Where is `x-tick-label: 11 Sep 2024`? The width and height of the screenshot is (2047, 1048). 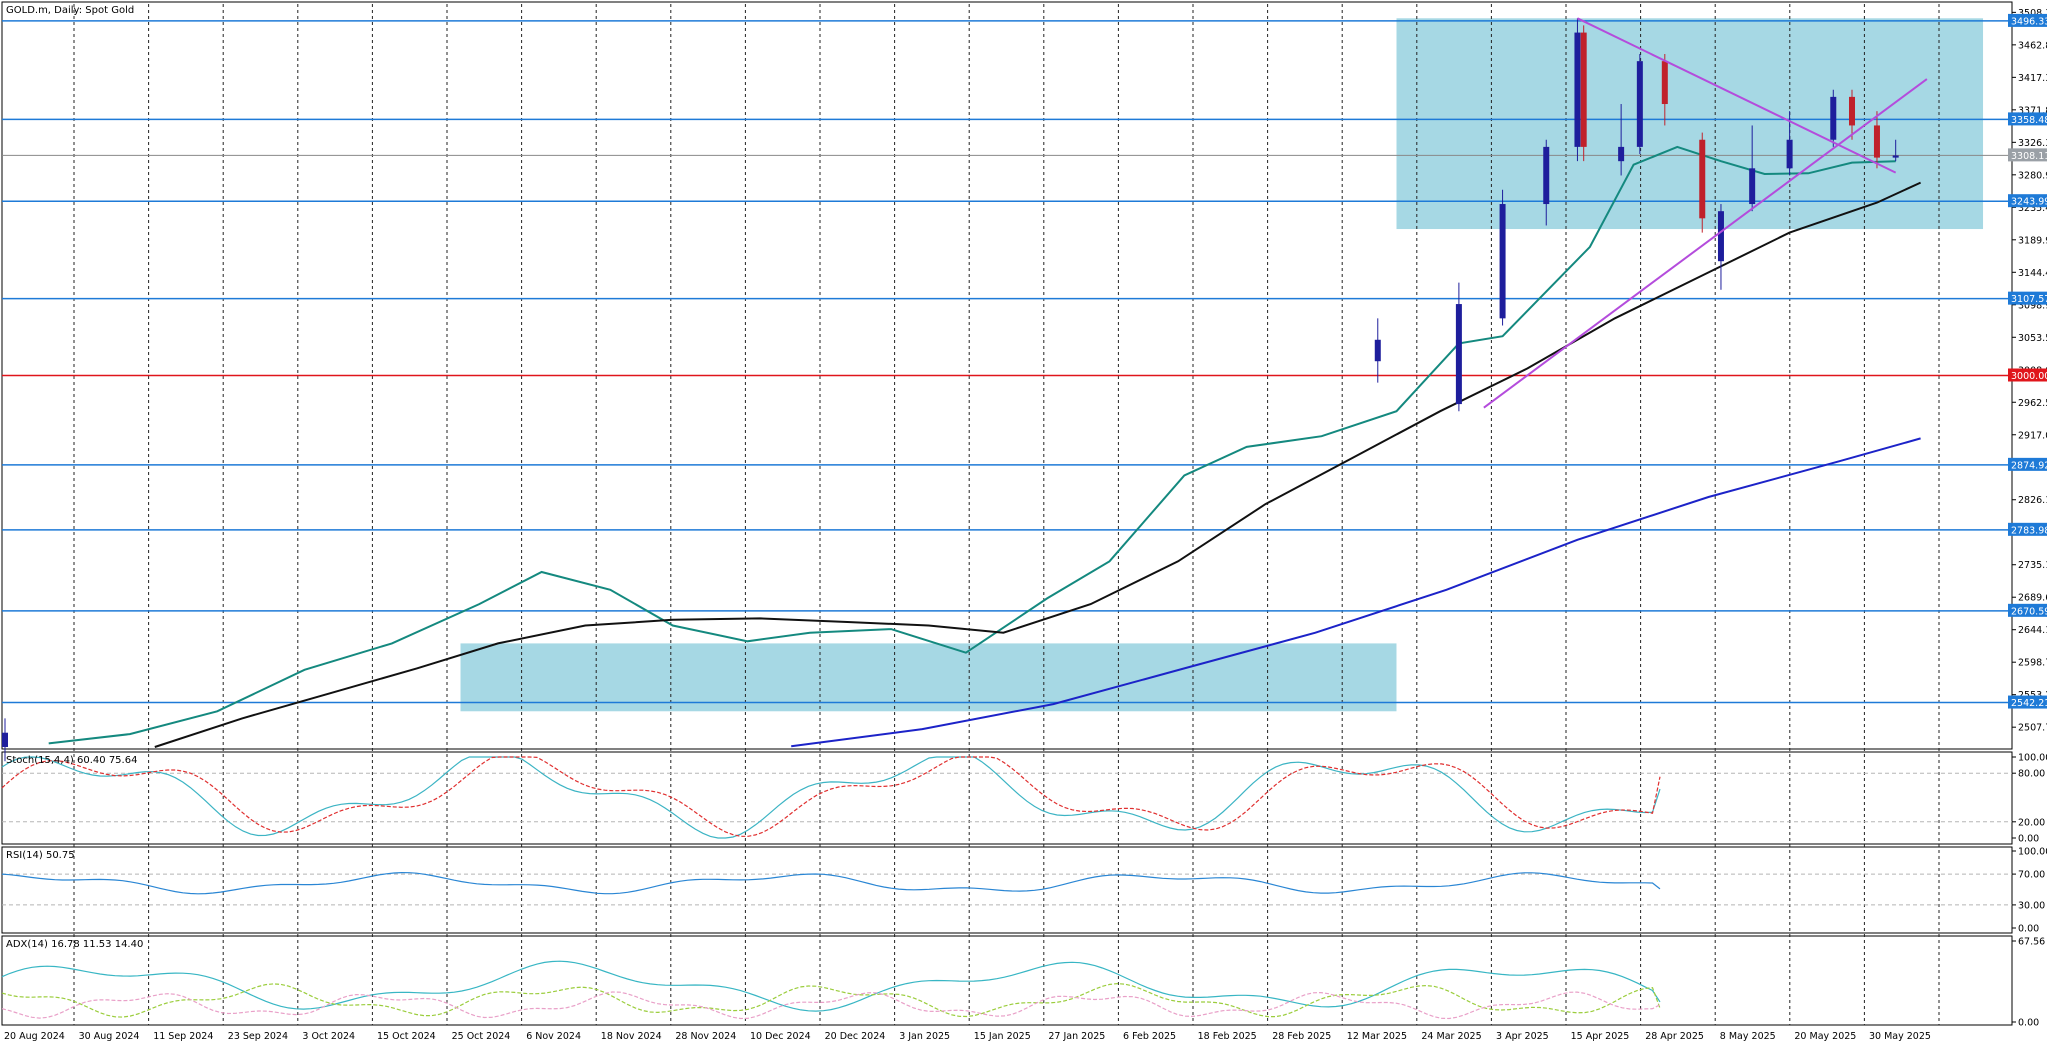
x-tick-label: 11 Sep 2024 is located at coordinates (183, 1036).